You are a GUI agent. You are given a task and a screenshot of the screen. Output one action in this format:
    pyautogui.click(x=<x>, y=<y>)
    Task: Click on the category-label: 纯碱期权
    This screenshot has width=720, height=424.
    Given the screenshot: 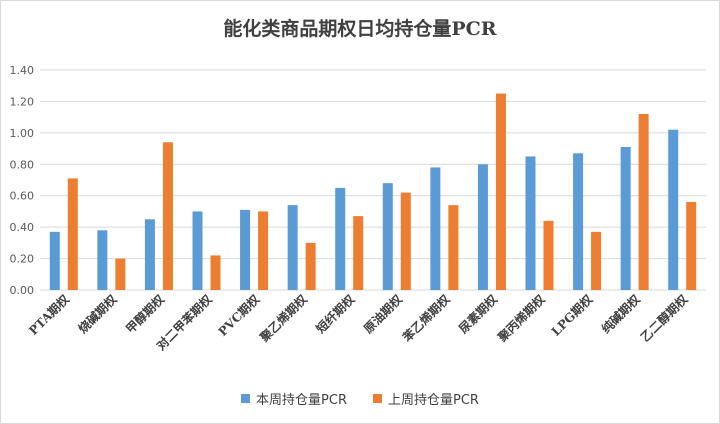 What is the action you would take?
    pyautogui.click(x=620, y=313)
    